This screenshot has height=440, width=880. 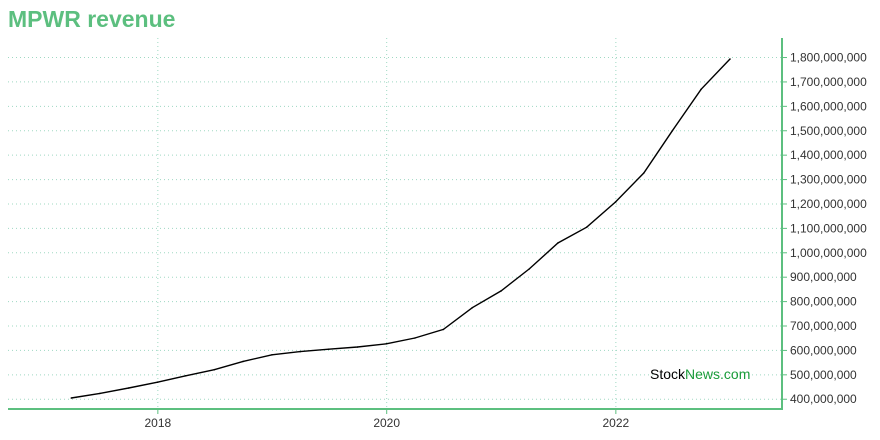 I want to click on x-tick-label: 2020, so click(x=386, y=423).